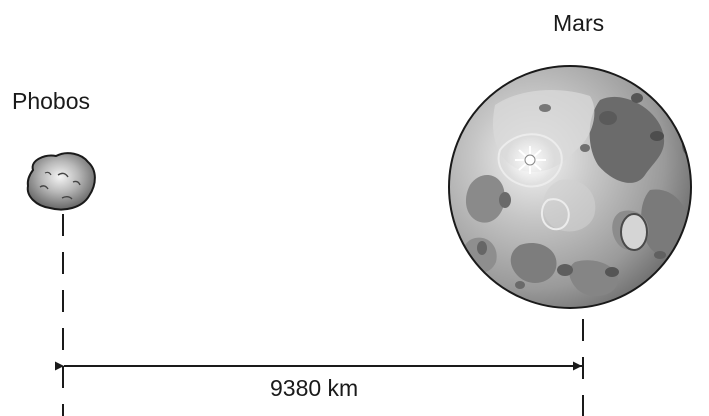 The image size is (709, 416). What do you see at coordinates (51, 101) in the screenshot?
I see `phobos-label: Phobos` at bounding box center [51, 101].